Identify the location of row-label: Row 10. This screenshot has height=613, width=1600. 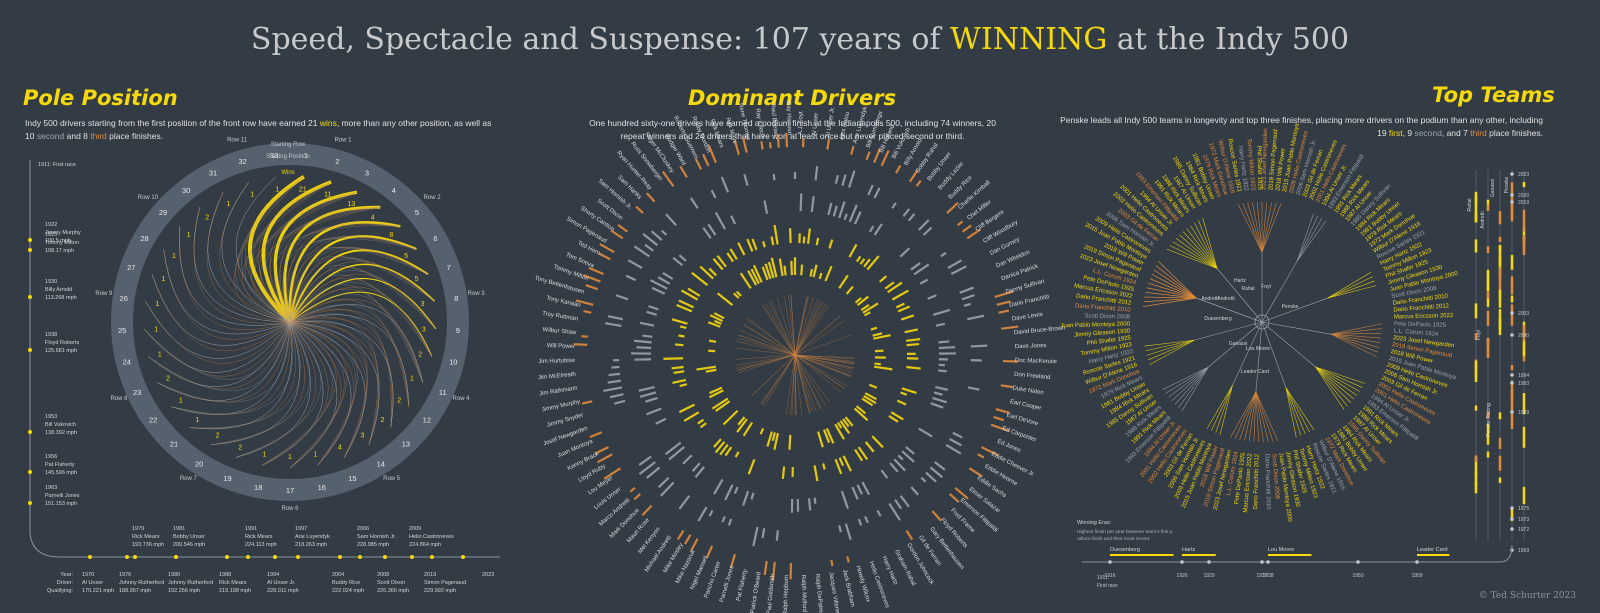
(148, 198).